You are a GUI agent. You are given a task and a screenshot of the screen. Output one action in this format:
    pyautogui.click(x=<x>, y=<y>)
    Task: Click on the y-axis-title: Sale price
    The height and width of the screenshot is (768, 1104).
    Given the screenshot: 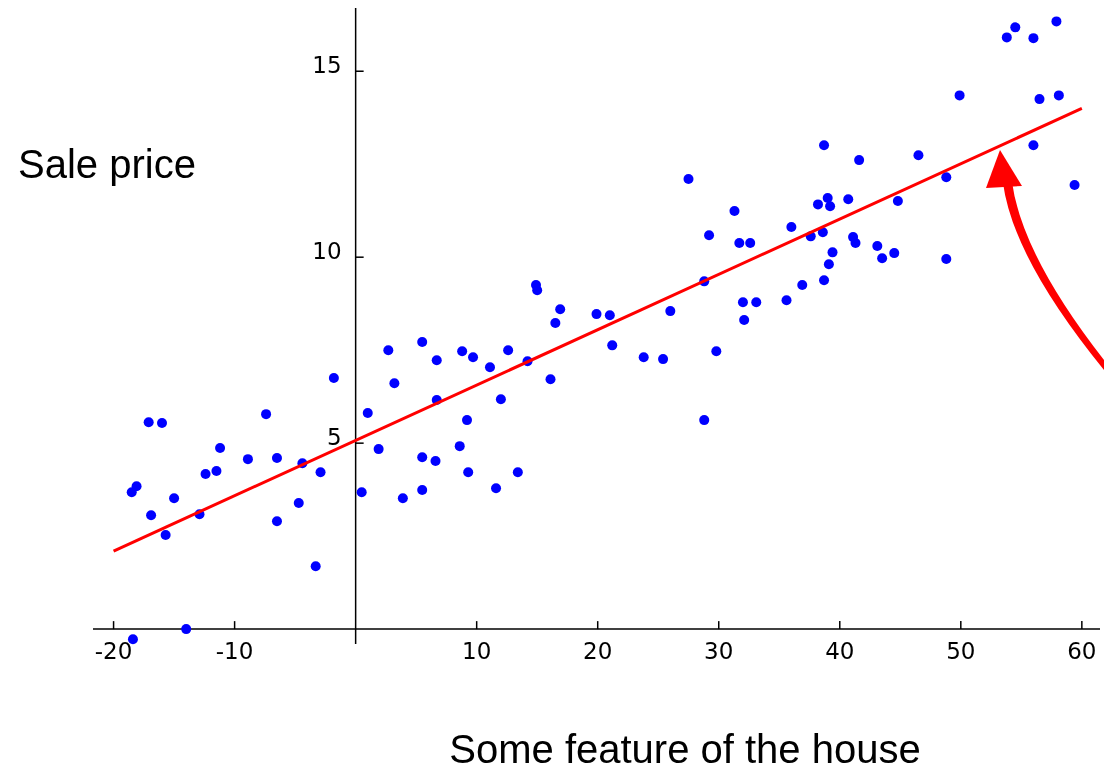 What is the action you would take?
    pyautogui.click(x=107, y=164)
    